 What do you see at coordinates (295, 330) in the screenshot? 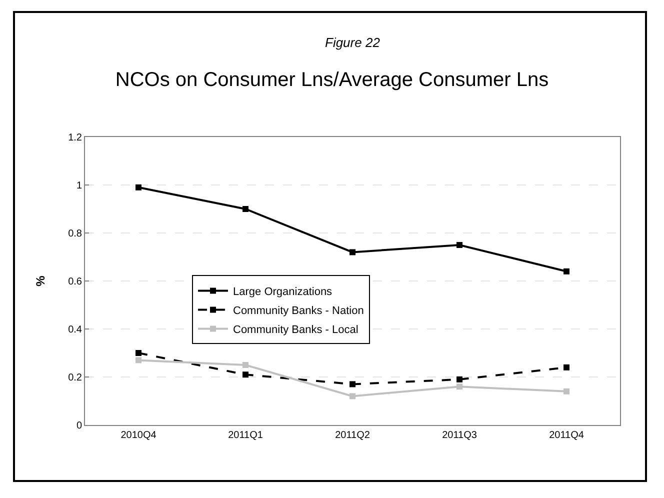
I see `legend-label: Community Banks - Local` at bounding box center [295, 330].